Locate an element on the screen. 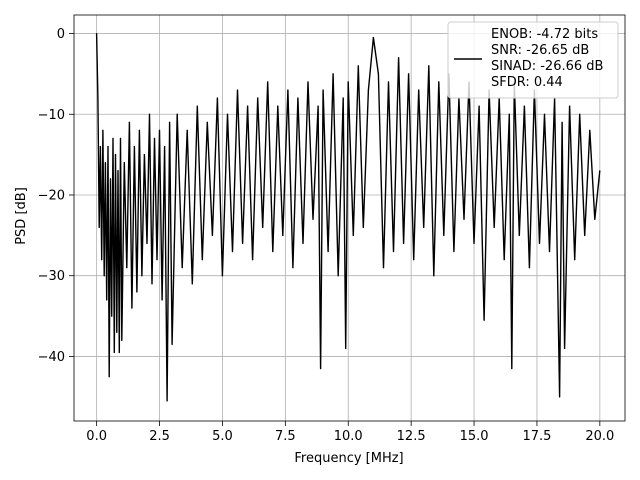  x-tick-label: 15.0 is located at coordinates (474, 436).